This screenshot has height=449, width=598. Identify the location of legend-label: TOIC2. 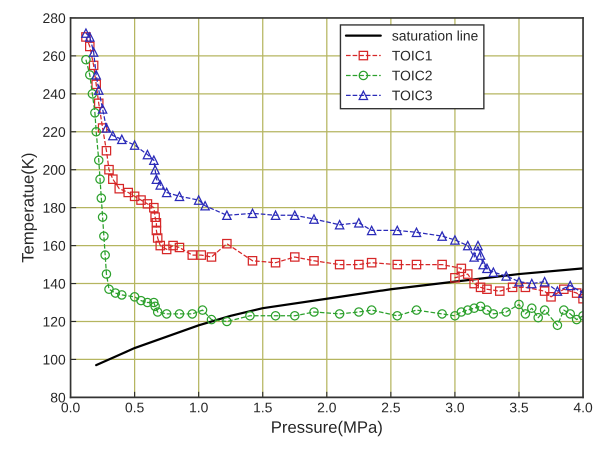
(412, 75).